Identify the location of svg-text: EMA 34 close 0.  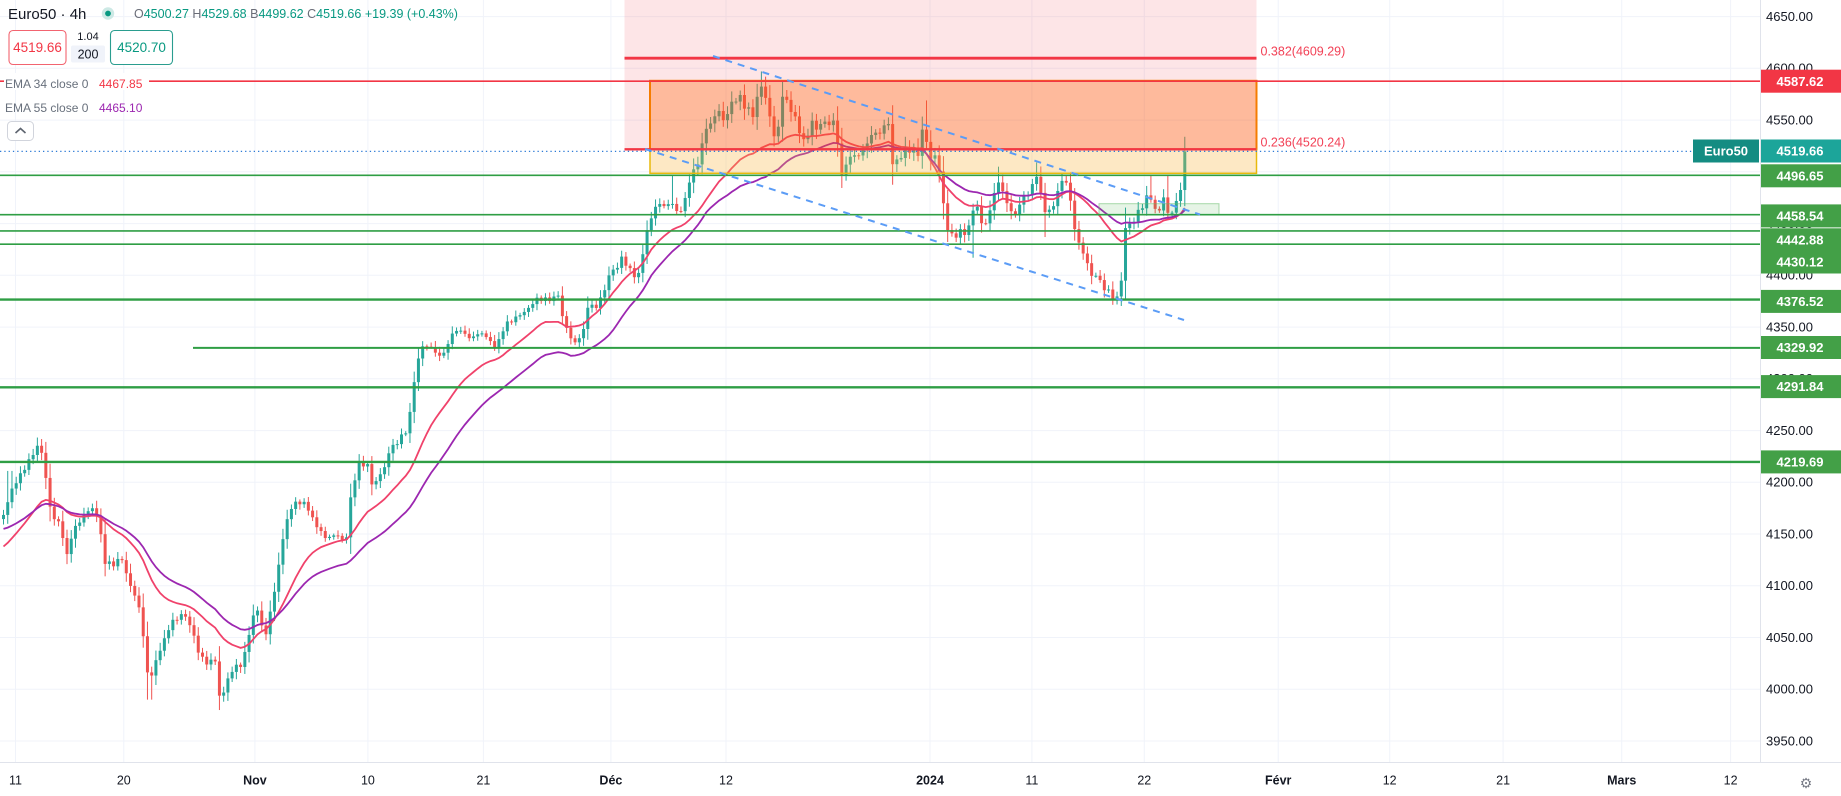
(47, 84).